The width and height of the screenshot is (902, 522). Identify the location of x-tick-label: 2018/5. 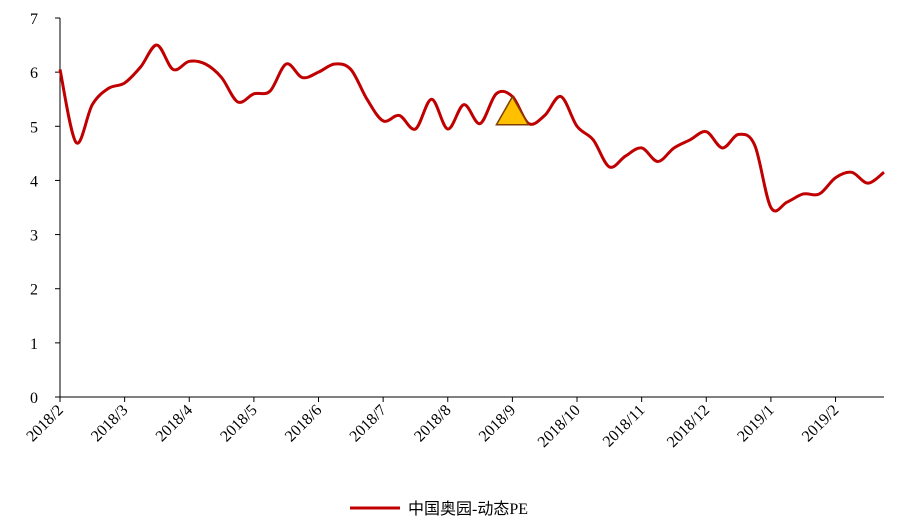
(238, 423).